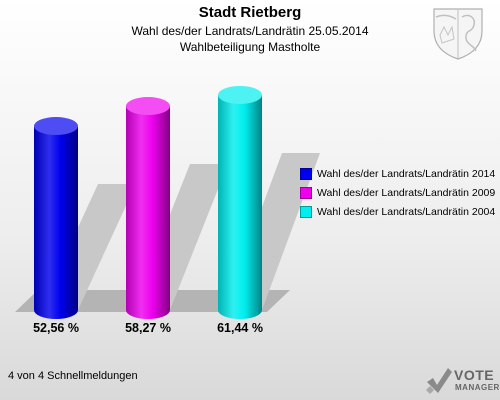 The image size is (500, 400). I want to click on bar-top-2009, so click(148, 106).